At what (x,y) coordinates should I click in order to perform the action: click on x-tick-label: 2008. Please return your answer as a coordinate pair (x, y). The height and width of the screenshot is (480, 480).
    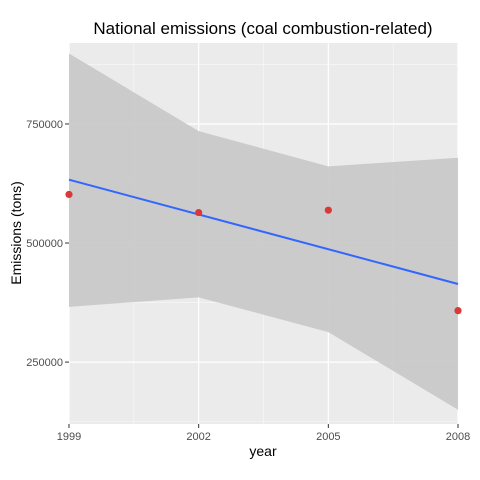
    Looking at the image, I should click on (458, 437).